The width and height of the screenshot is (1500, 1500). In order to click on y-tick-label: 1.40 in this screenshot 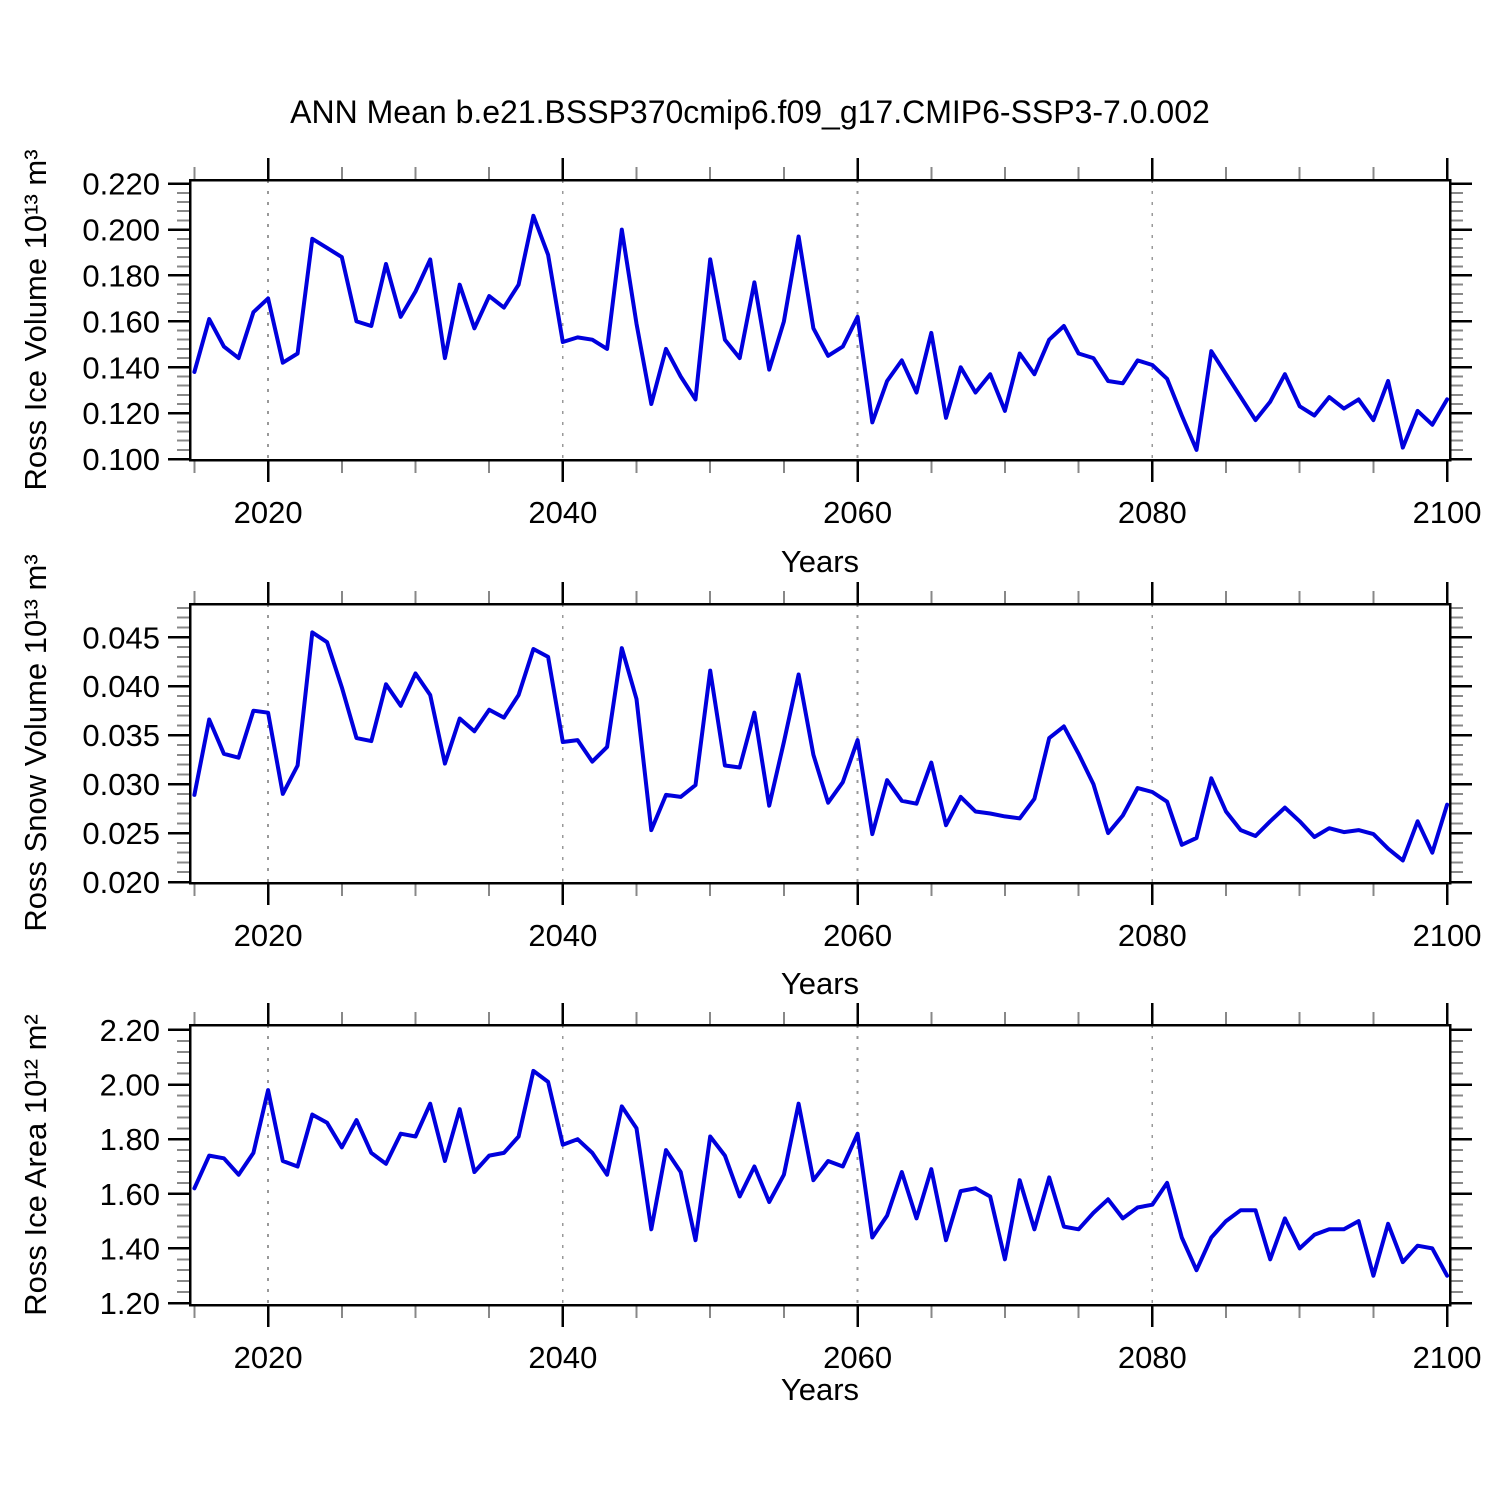, I will do `click(130, 1248)`.